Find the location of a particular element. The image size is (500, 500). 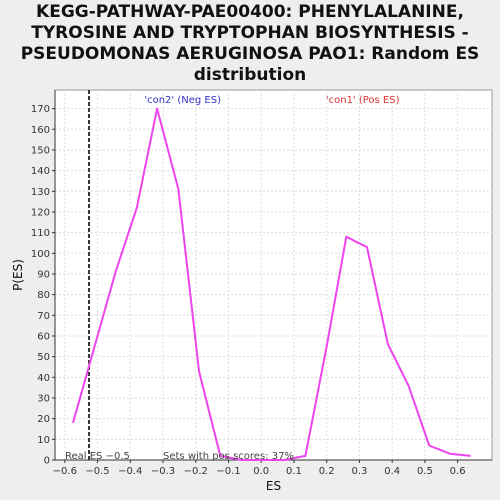

y-tick-label: 80 is located at coordinates (43, 295).